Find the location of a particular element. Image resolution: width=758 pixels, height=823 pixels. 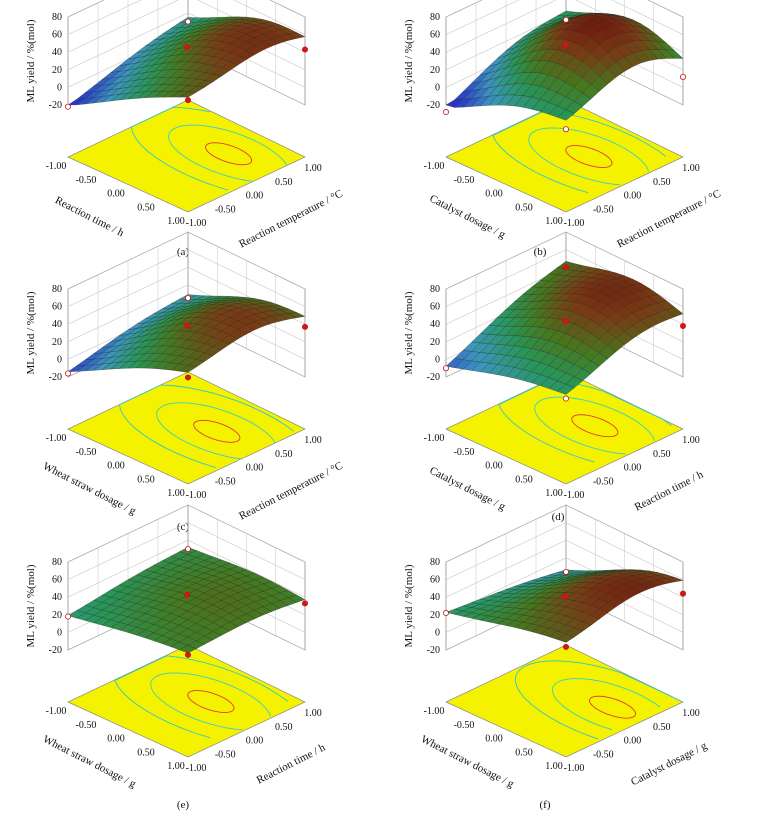

x-tick-label: 0.00 is located at coordinates (633, 468).